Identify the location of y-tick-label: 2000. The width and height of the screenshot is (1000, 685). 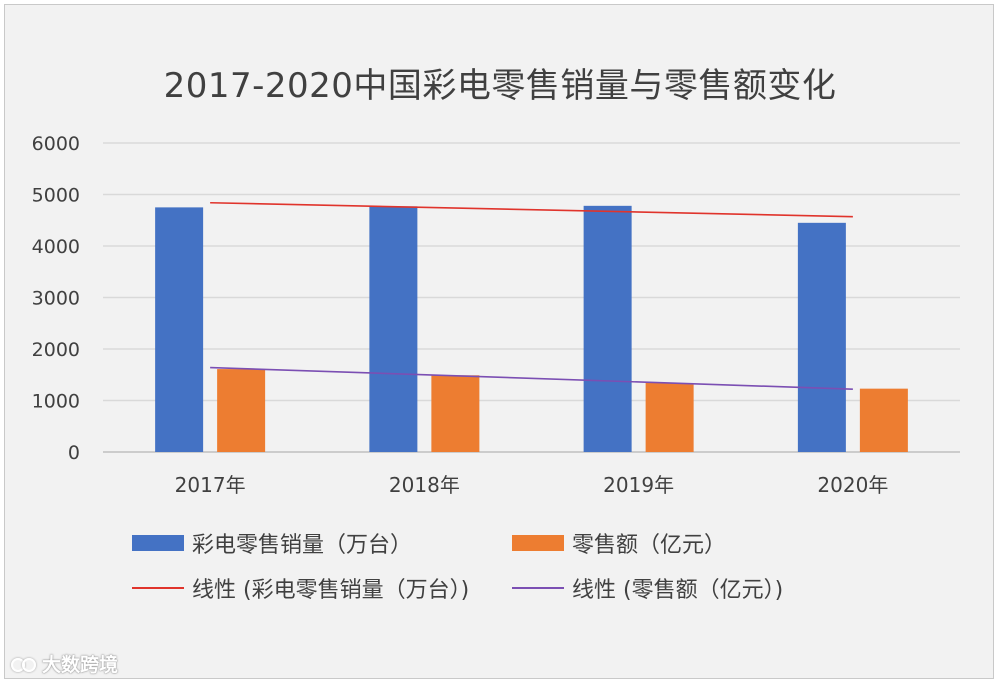
(56, 350).